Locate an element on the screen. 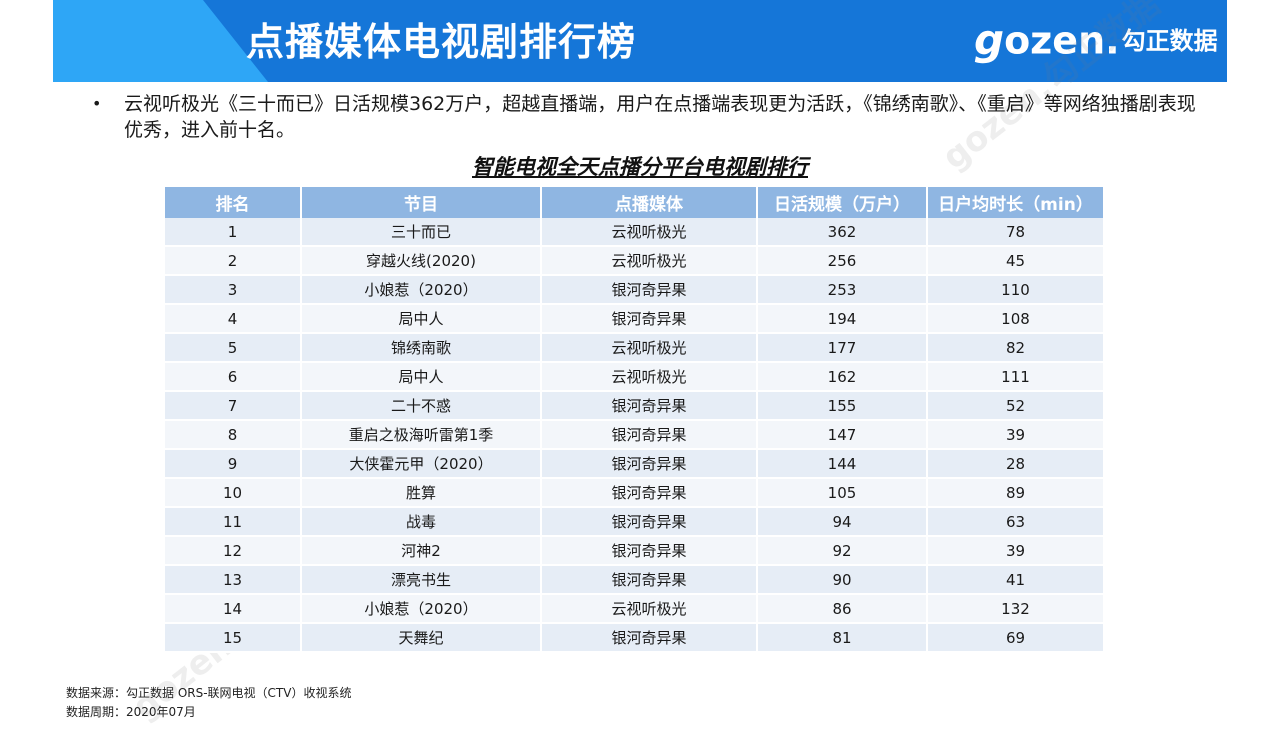  table-row: 2 穿越火线(2020) 云视听极光 256 45 is located at coordinates (634, 261).